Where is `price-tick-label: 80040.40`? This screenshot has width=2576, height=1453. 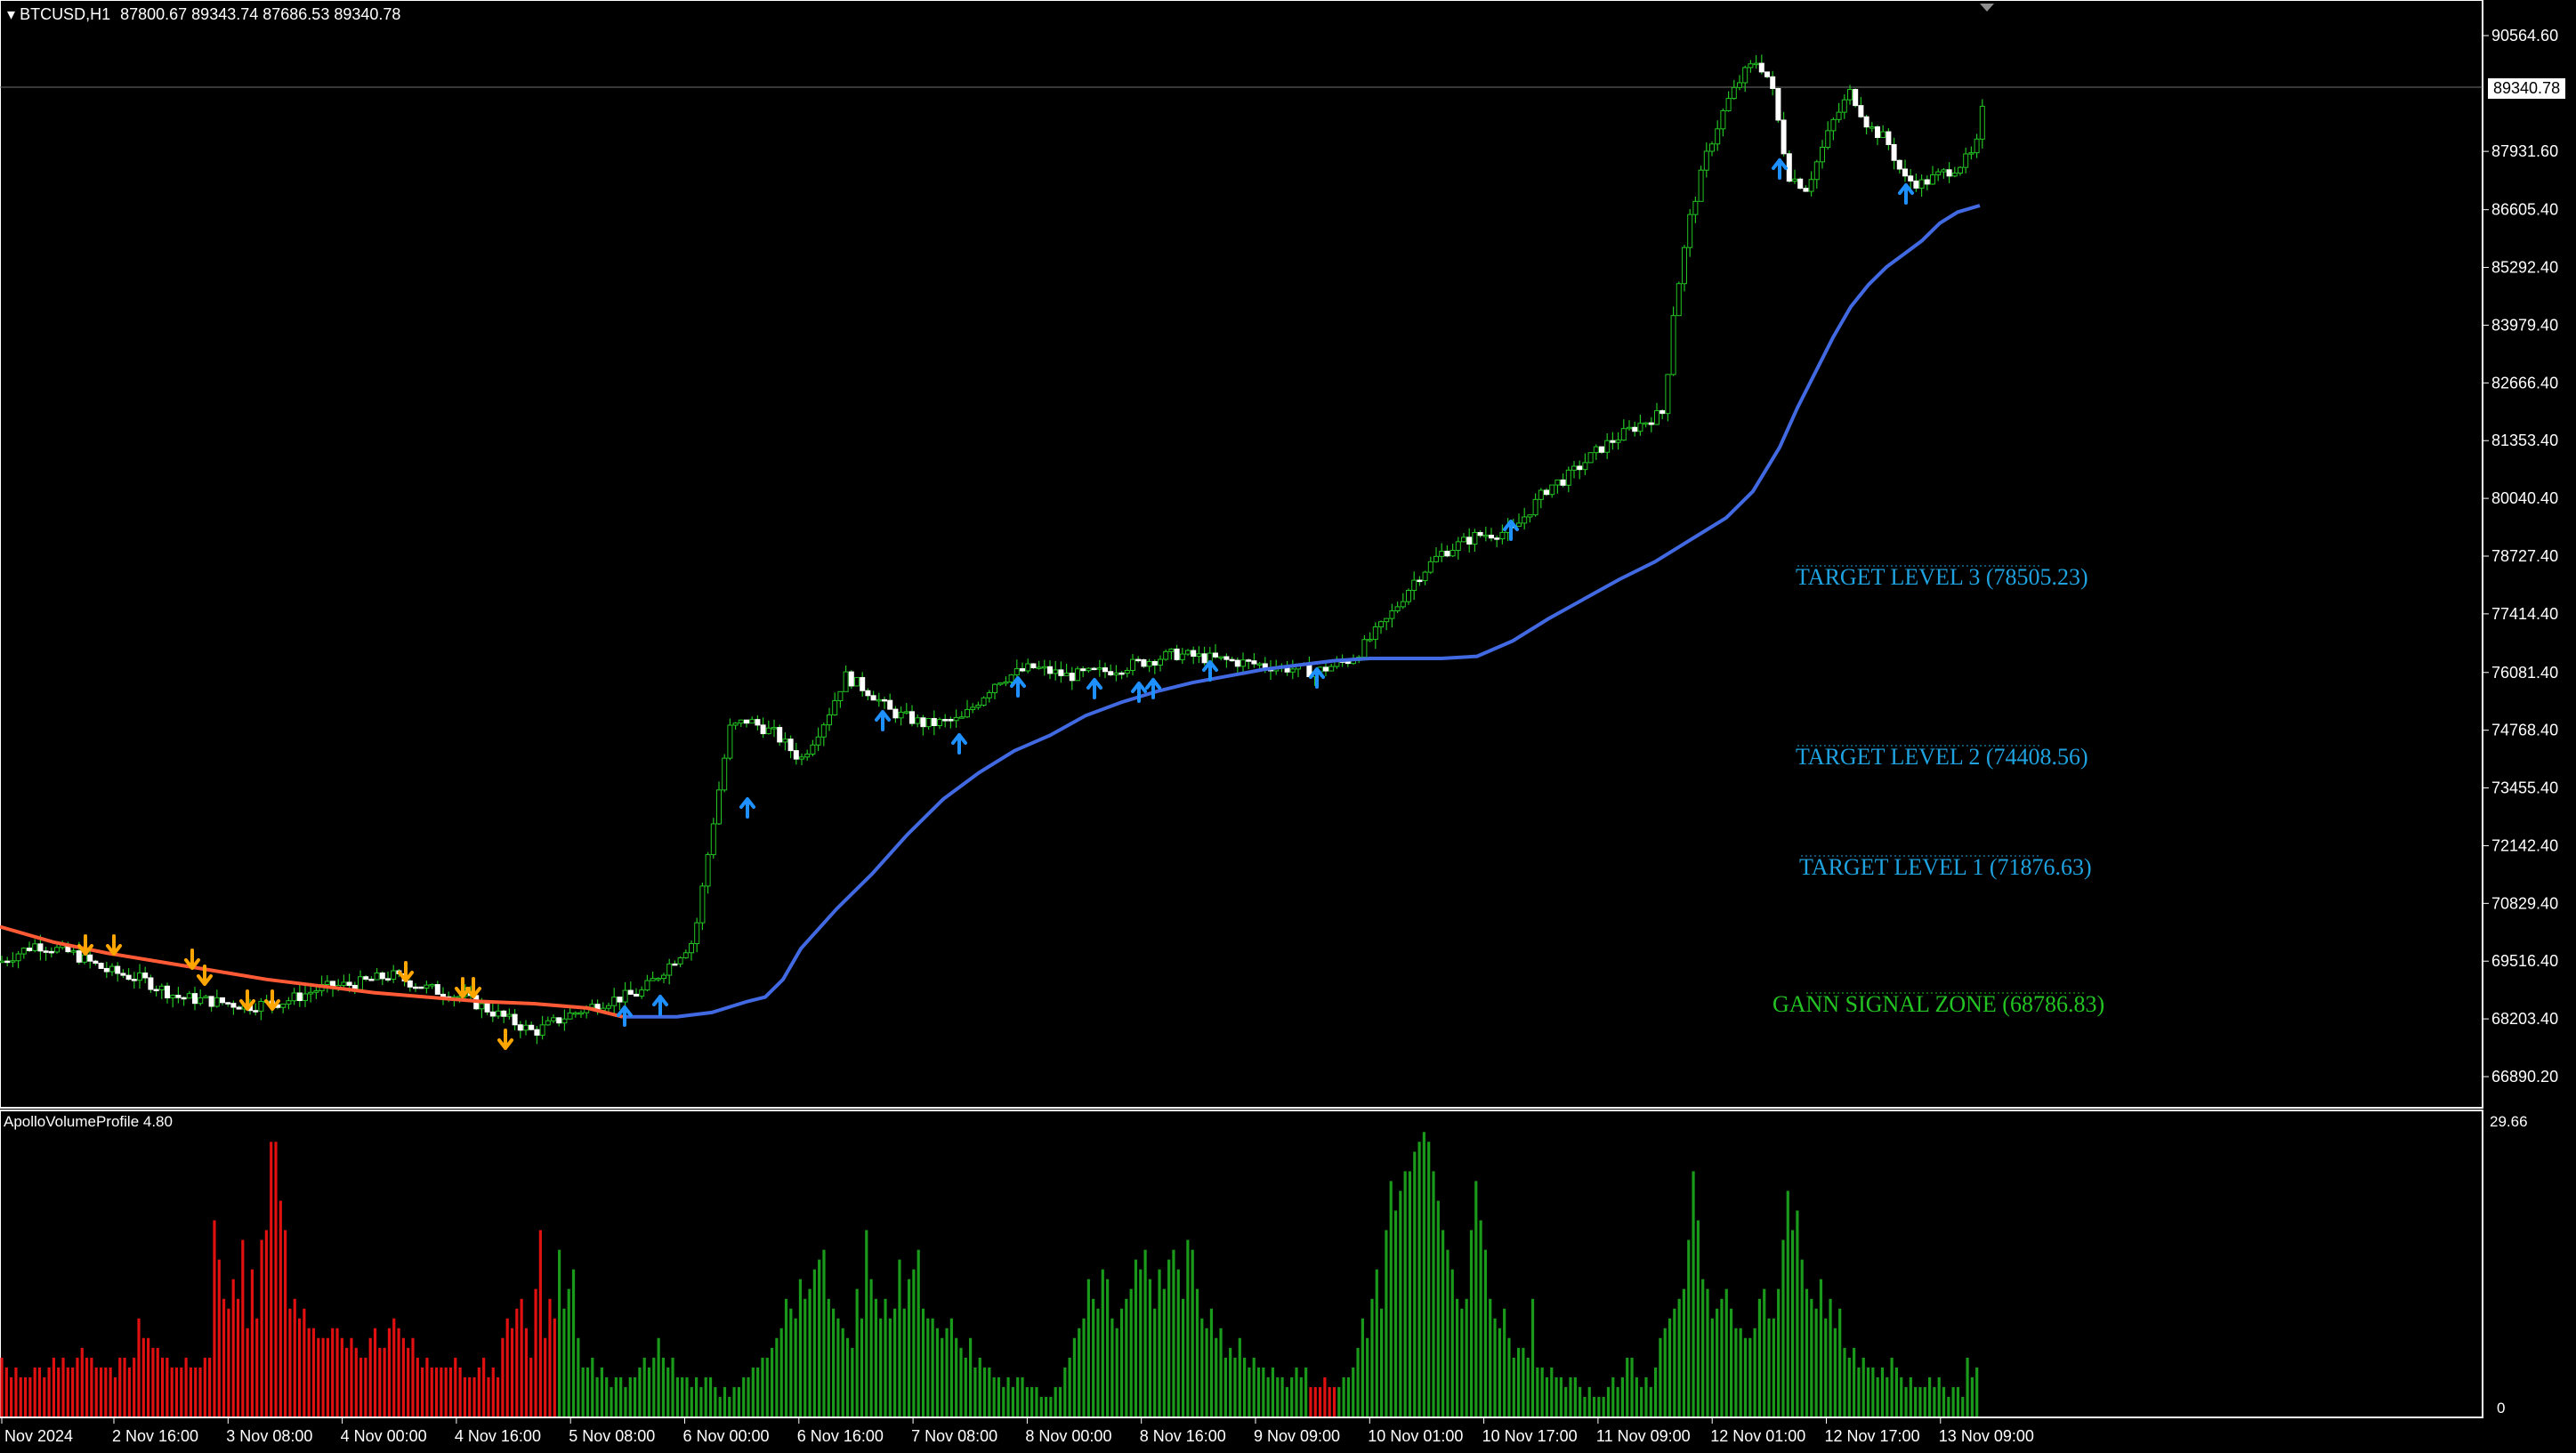 price-tick-label: 80040.40 is located at coordinates (2524, 498).